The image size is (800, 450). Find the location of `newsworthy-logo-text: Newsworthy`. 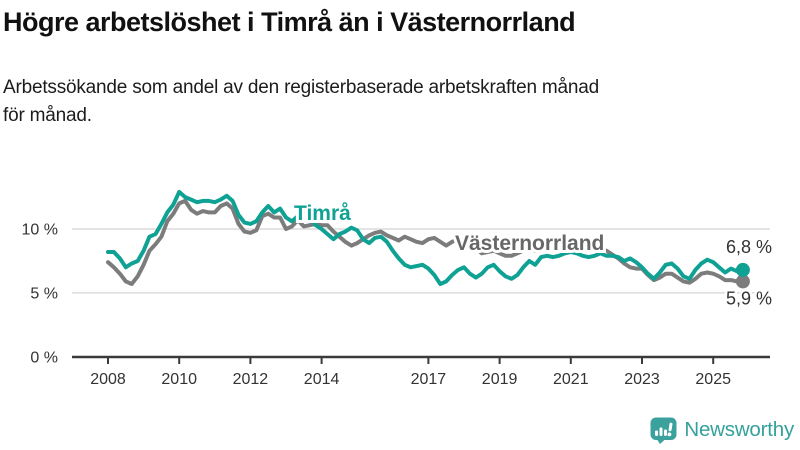

newsworthy-logo-text: Newsworthy is located at coordinates (739, 429).